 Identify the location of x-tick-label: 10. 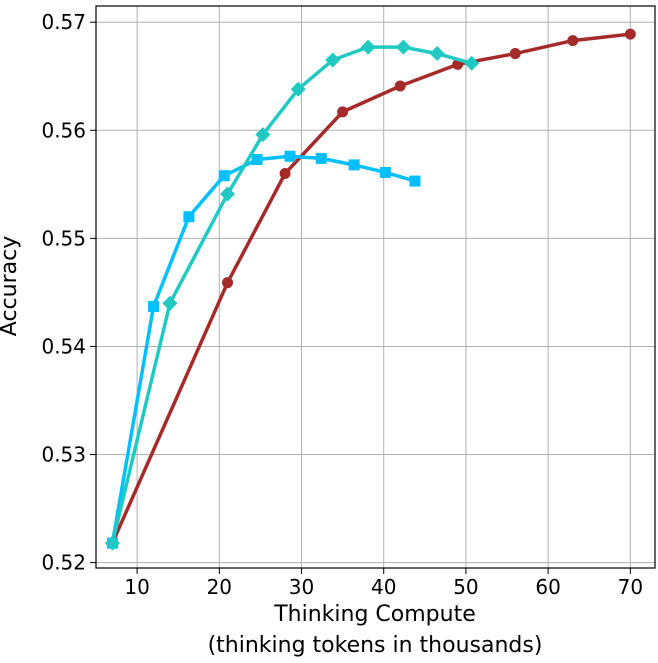
(136, 587).